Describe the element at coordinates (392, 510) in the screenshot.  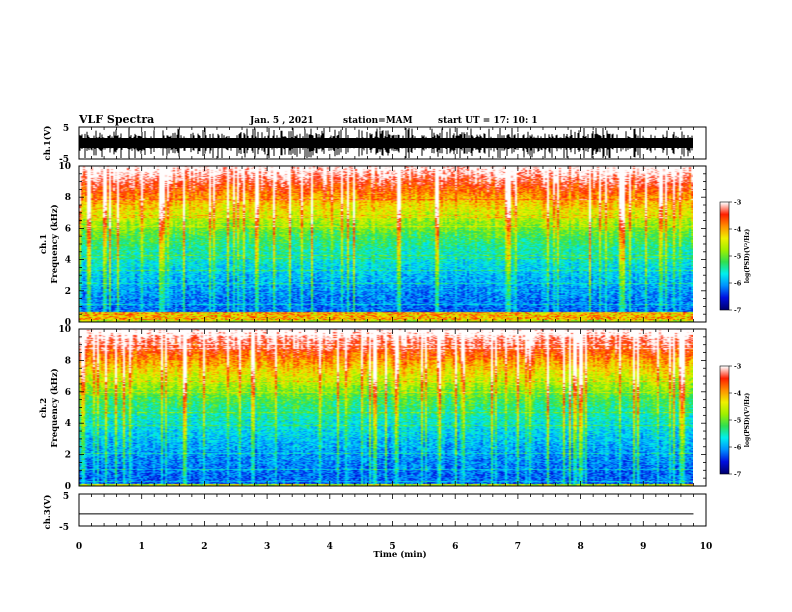
I see `ch3-ticks` at that location.